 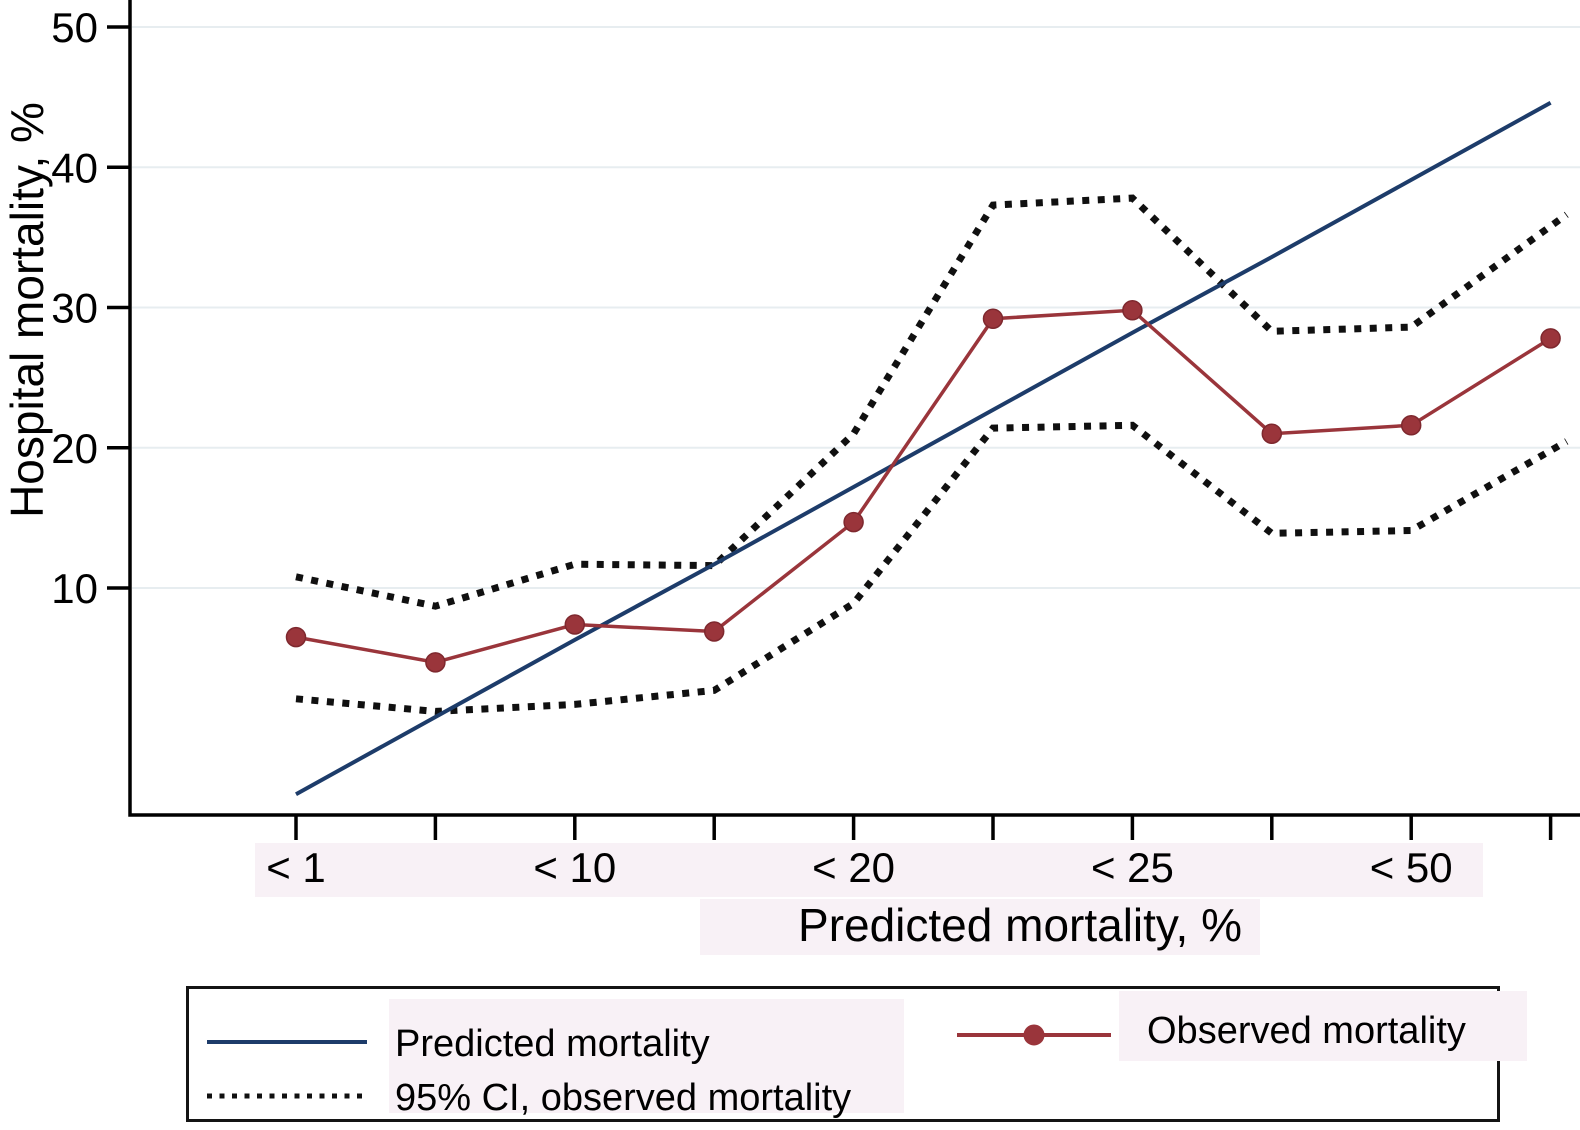 I want to click on y-tick-label: 30, so click(x=74, y=308).